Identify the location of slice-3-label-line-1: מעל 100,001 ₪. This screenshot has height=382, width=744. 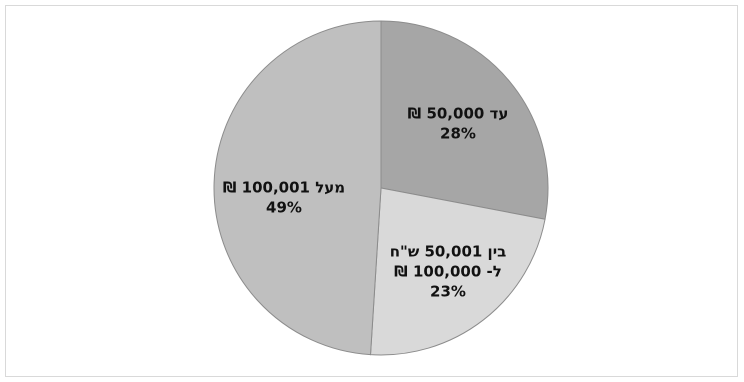
(284, 188).